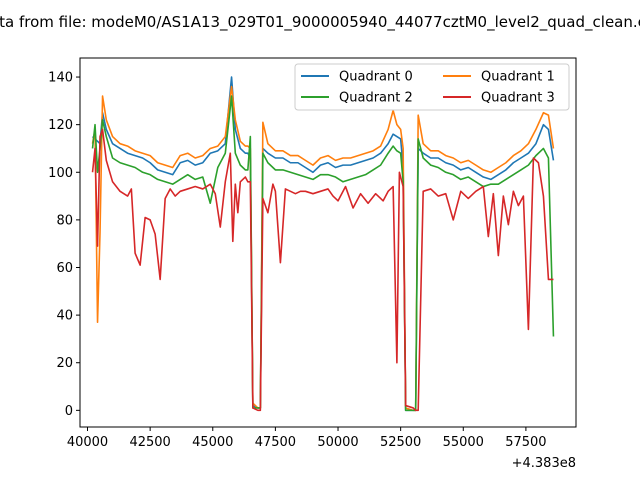  What do you see at coordinates (307, 438) in the screenshot?
I see `x-axis: 40000 42500 45000 47500 50000 52500 55000 57500` at bounding box center [307, 438].